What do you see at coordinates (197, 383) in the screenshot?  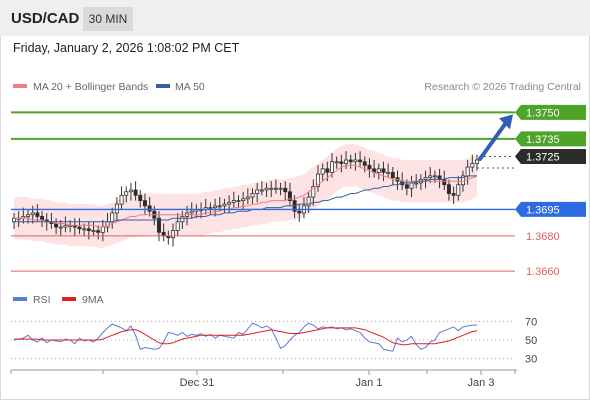 I see `time-tick-label: Dec 31` at bounding box center [197, 383].